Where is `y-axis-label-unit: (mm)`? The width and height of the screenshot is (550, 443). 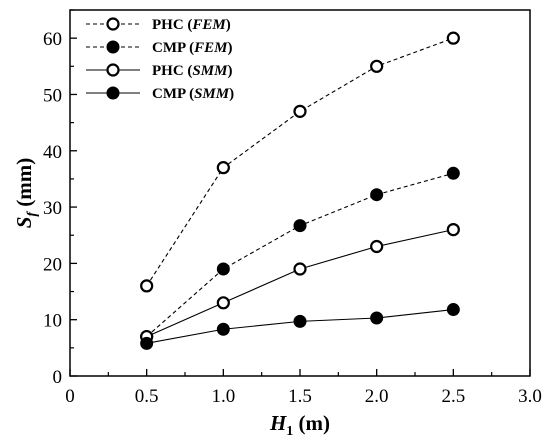 y-axis-label-unit: (mm) is located at coordinates (24, 185).